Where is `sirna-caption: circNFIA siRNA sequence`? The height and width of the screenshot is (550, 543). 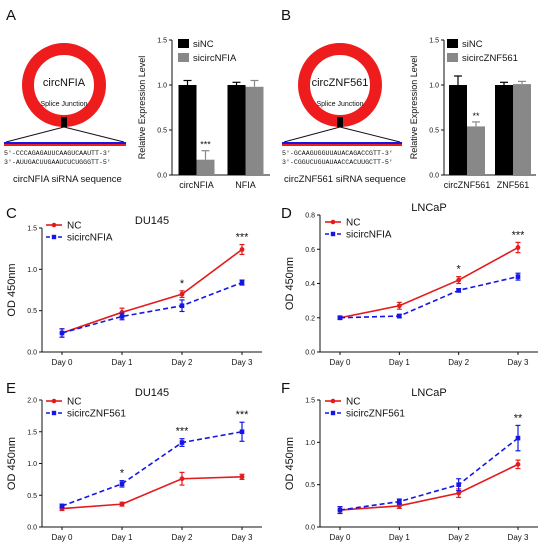 sirna-caption: circNFIA siRNA sequence is located at coordinates (67, 179).